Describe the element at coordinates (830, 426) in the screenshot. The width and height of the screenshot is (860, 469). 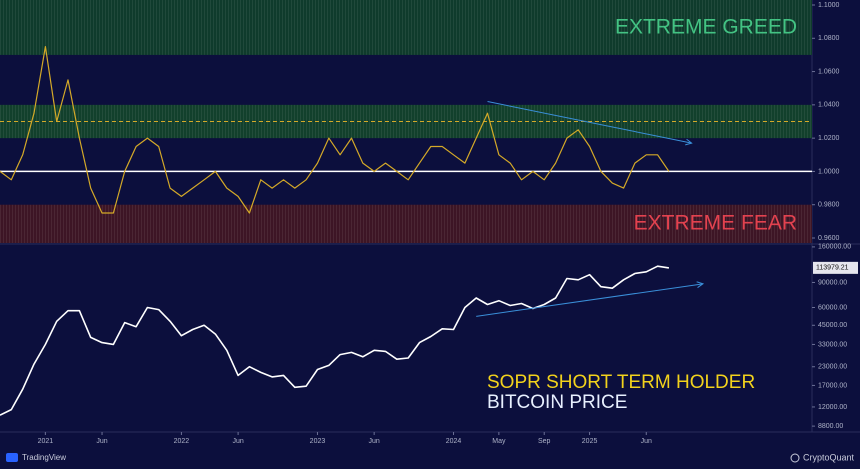
I see `y-tick-label: 8800.00` at that location.